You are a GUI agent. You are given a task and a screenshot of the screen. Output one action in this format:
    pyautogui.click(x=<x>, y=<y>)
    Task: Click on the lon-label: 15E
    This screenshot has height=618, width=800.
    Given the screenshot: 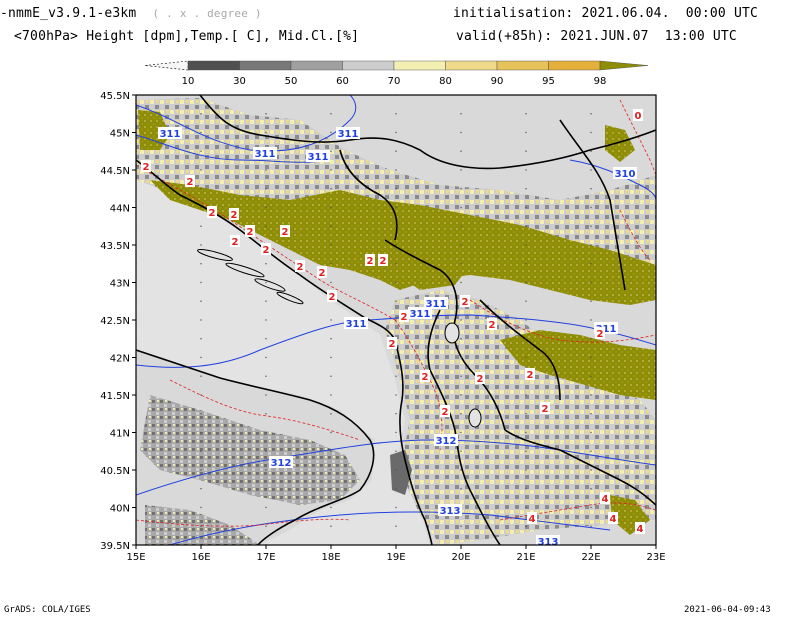 What is the action you would take?
    pyautogui.click(x=135, y=557)
    